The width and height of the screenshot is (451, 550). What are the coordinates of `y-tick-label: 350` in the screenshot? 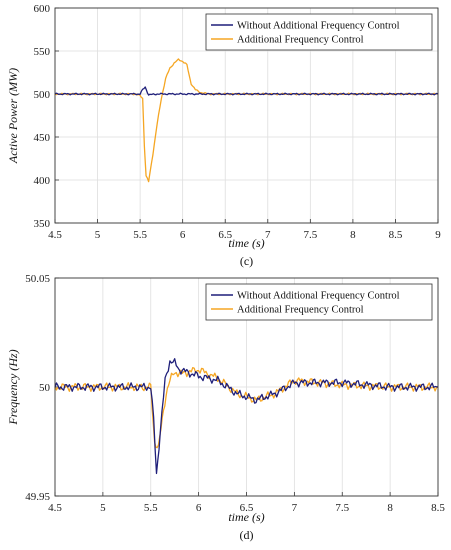 It's located at (42, 224).